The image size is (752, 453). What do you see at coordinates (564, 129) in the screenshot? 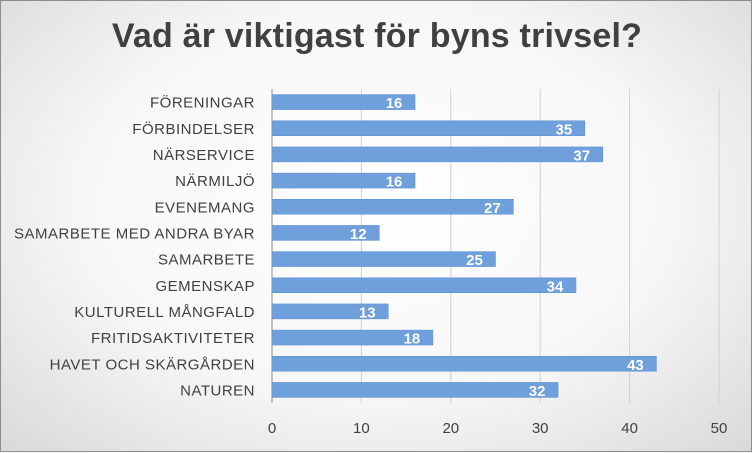
I see `data-label: 35` at bounding box center [564, 129].